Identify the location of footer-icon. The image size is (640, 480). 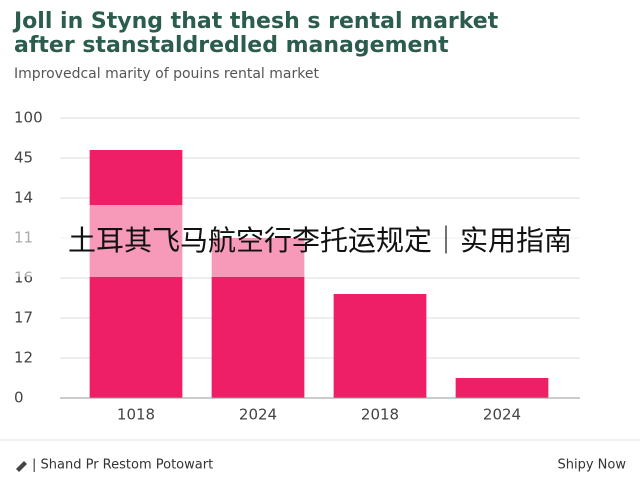
(21, 466).